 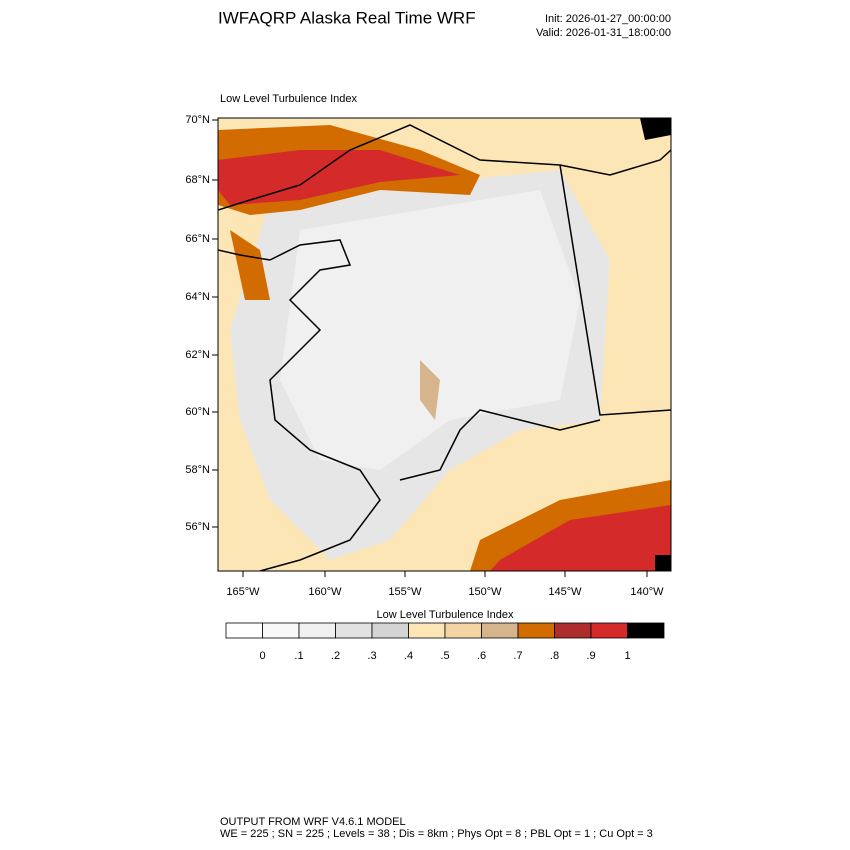 I want to click on lat-label: 58°N, so click(x=197, y=470).